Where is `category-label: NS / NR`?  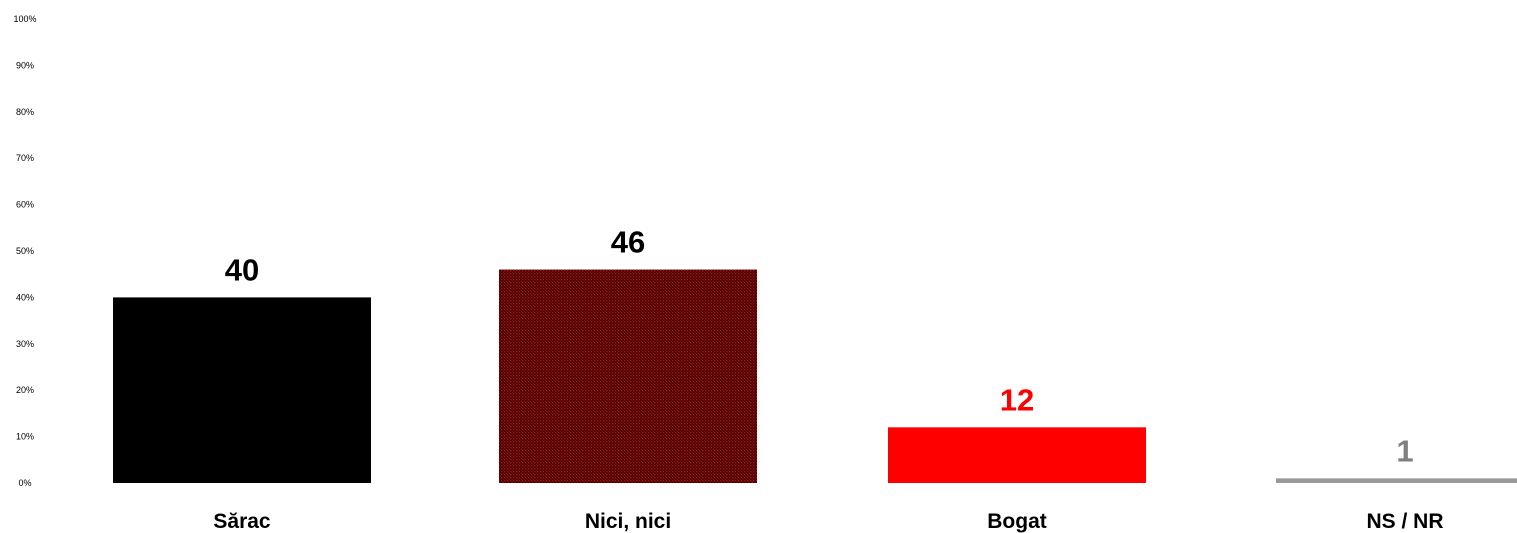
category-label: NS / NR is located at coordinates (1404, 521).